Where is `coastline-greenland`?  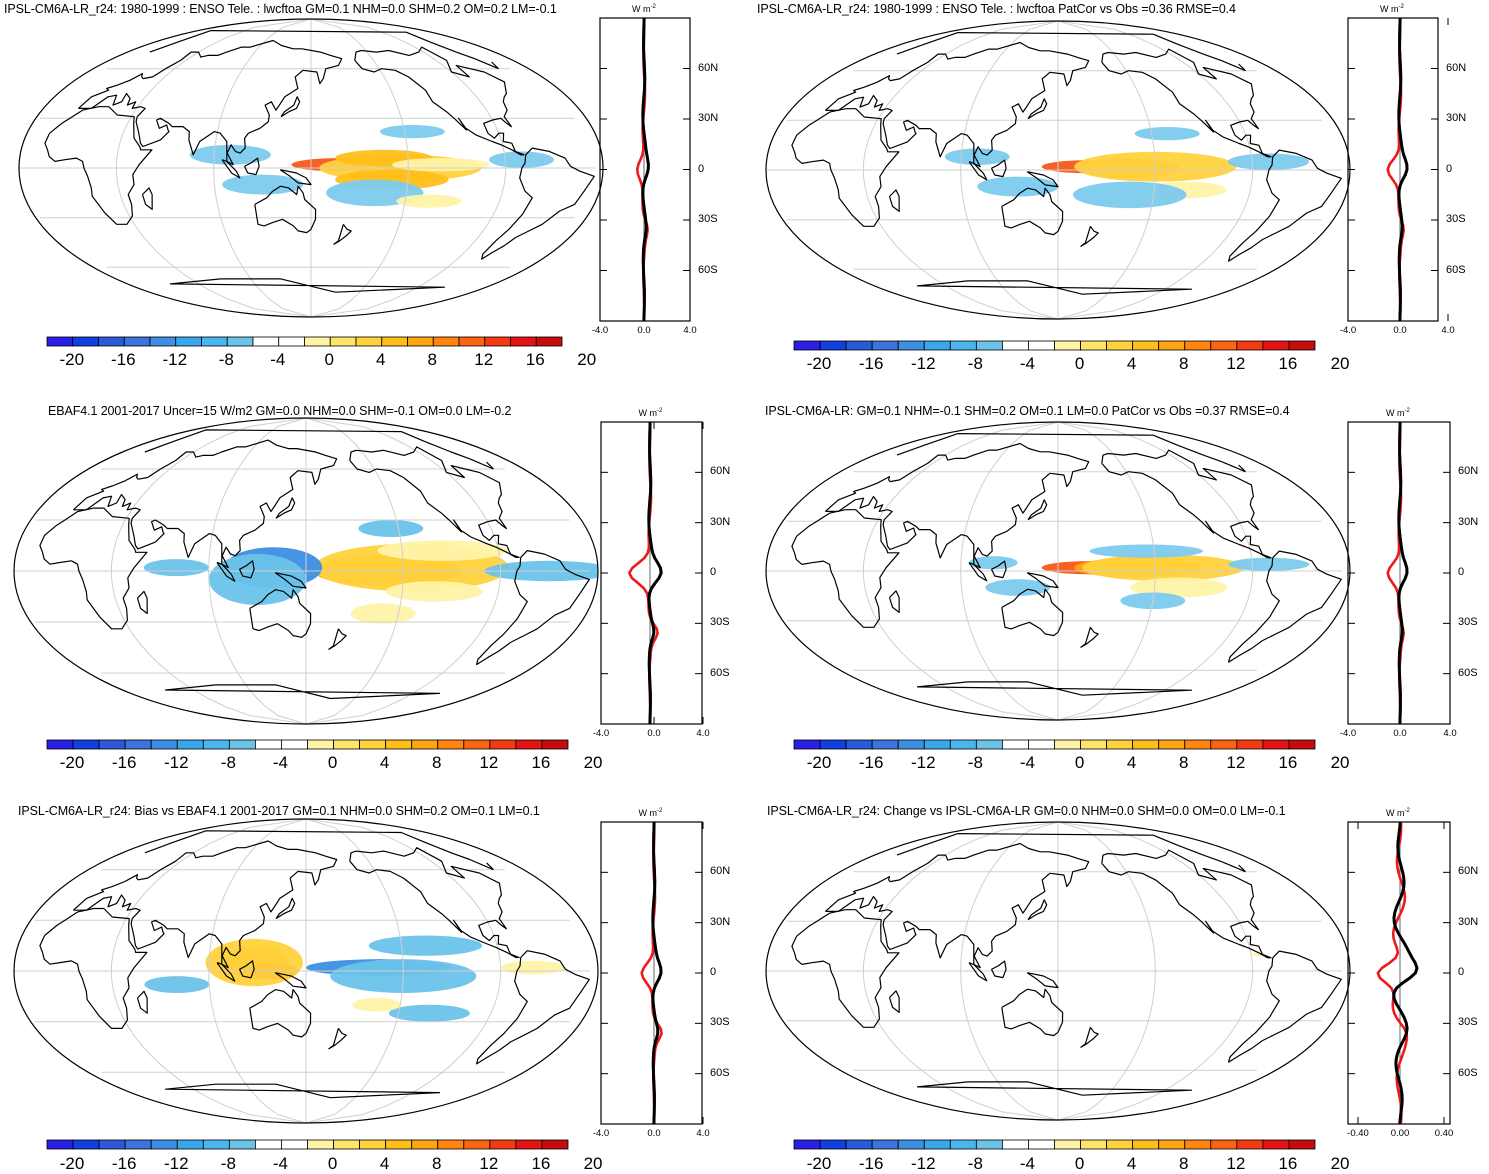 coastline-greenland is located at coordinates (1071, 853).